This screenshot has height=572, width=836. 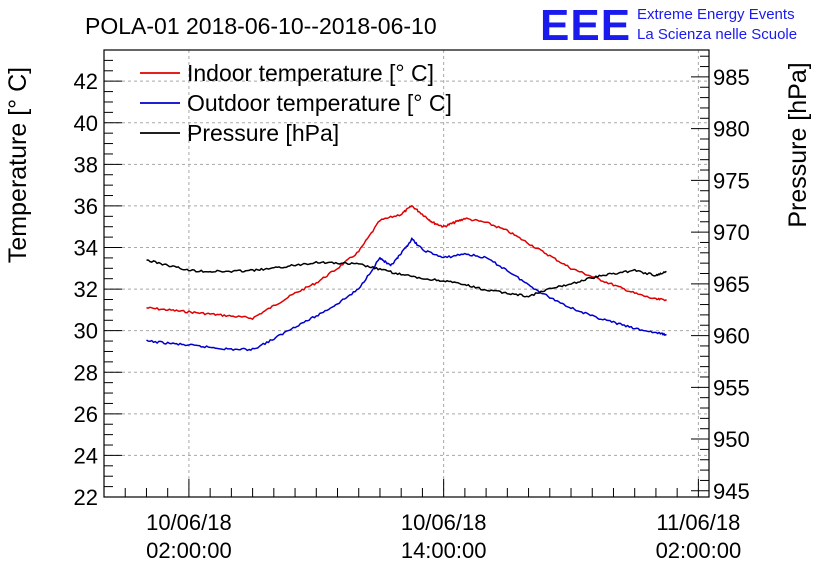 I want to click on left-tick-label: 28, so click(x=86, y=372).